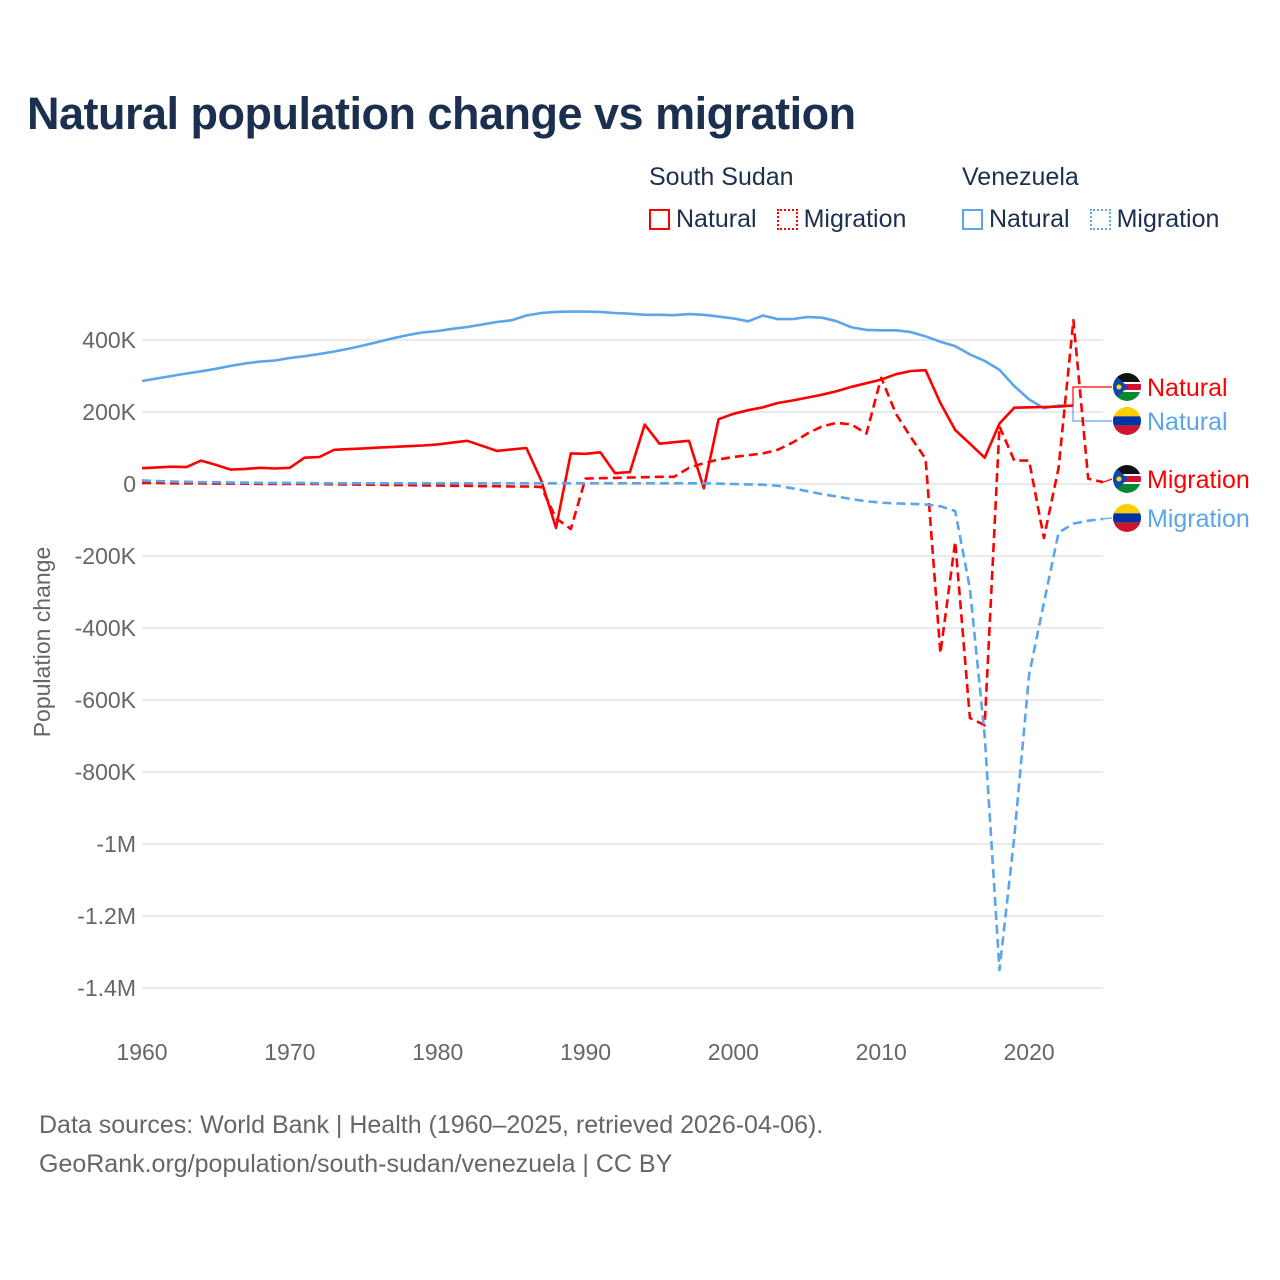 The width and height of the screenshot is (1280, 1280). What do you see at coordinates (116, 844) in the screenshot?
I see `y-tick-label: -1M` at bounding box center [116, 844].